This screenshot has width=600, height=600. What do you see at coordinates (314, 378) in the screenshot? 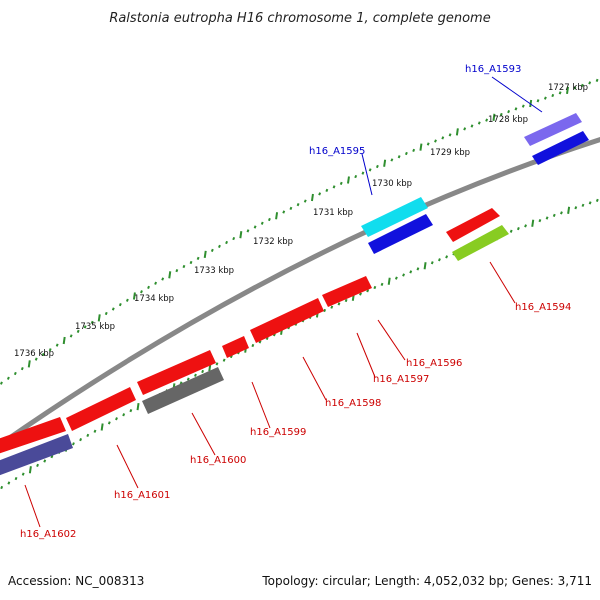
I see `leader-h16_A1598` at bounding box center [314, 378].